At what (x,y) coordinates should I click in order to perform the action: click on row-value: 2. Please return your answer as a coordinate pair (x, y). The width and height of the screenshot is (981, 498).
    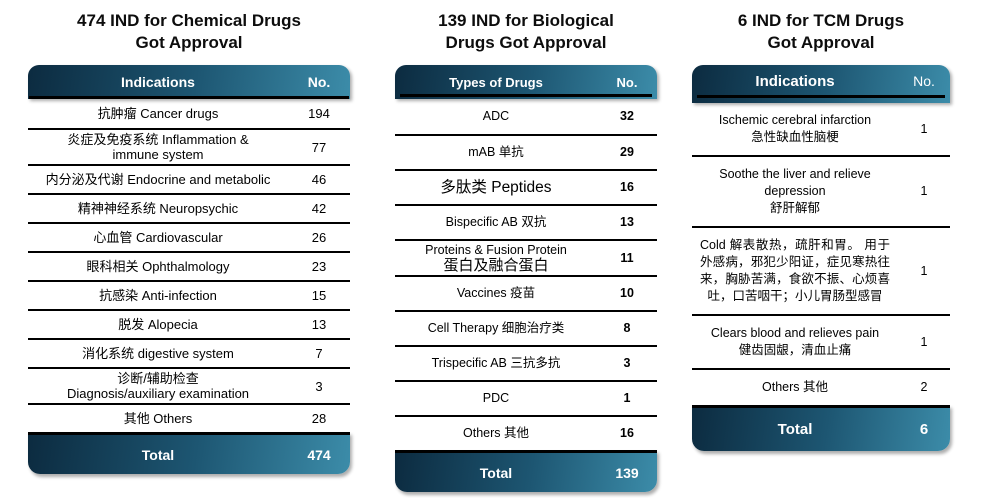
    Looking at the image, I should click on (924, 387).